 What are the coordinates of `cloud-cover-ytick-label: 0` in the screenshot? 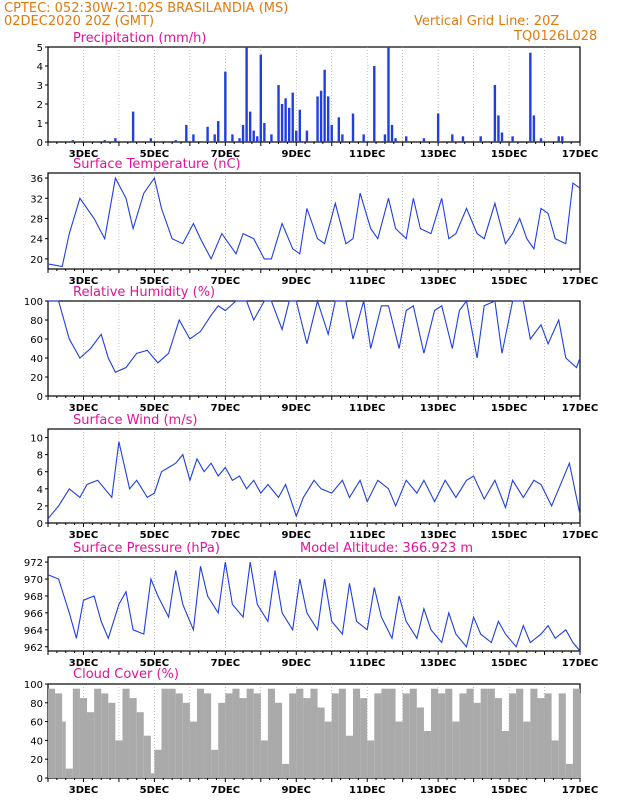 It's located at (40, 779).